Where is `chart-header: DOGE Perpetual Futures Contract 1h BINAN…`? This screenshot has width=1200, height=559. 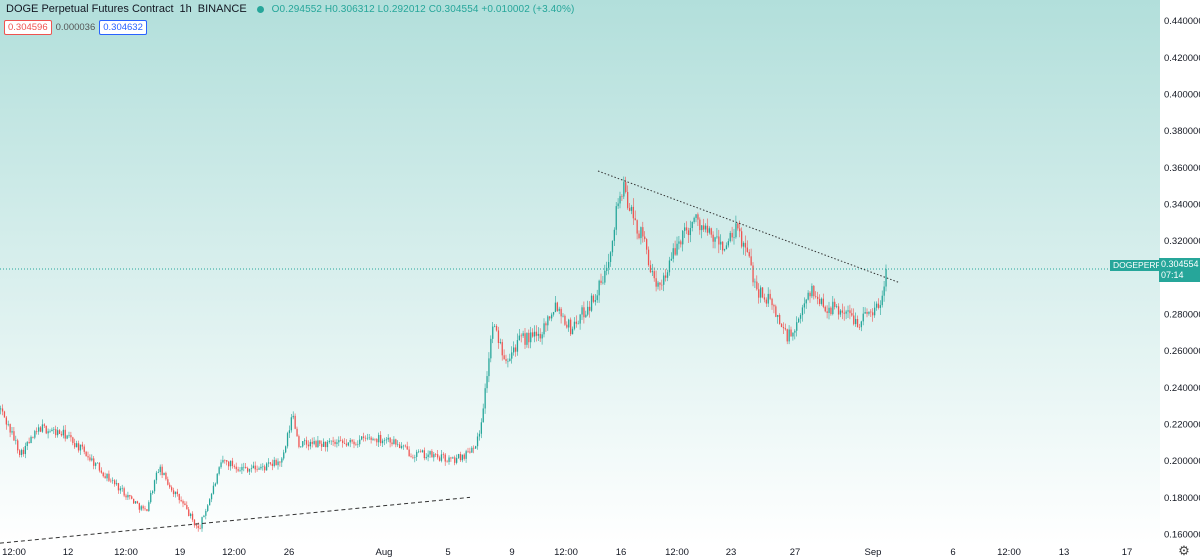 chart-header: DOGE Perpetual Futures Contract 1h BINAN… is located at coordinates (290, 9).